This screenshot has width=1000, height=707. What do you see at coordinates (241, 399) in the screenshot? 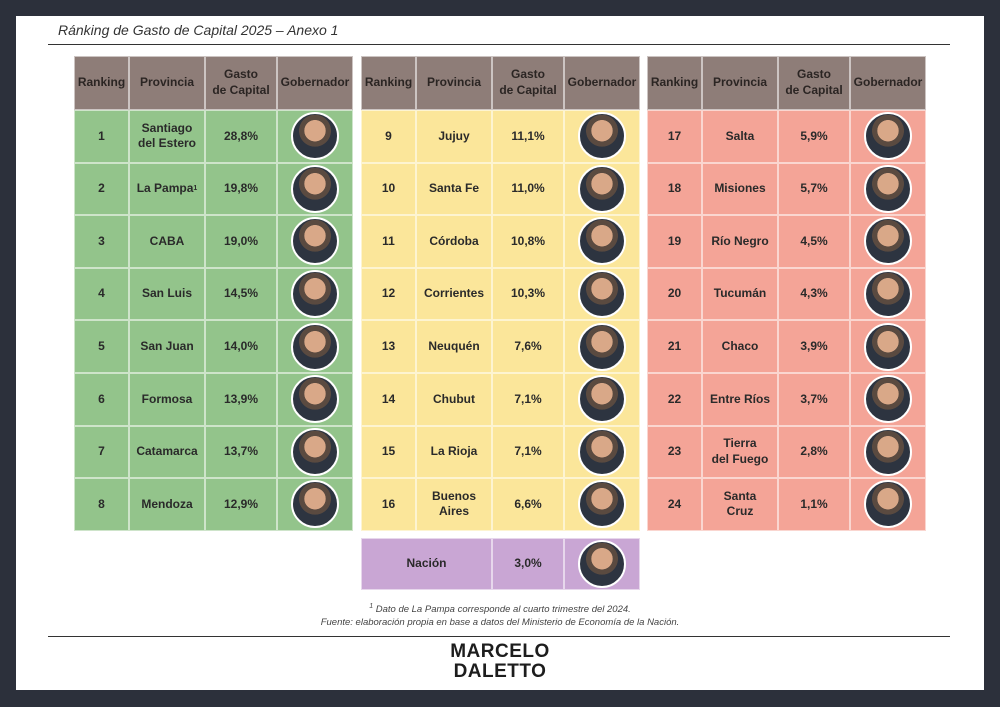
I see `gasto-cell: 13,9%` at bounding box center [241, 399].